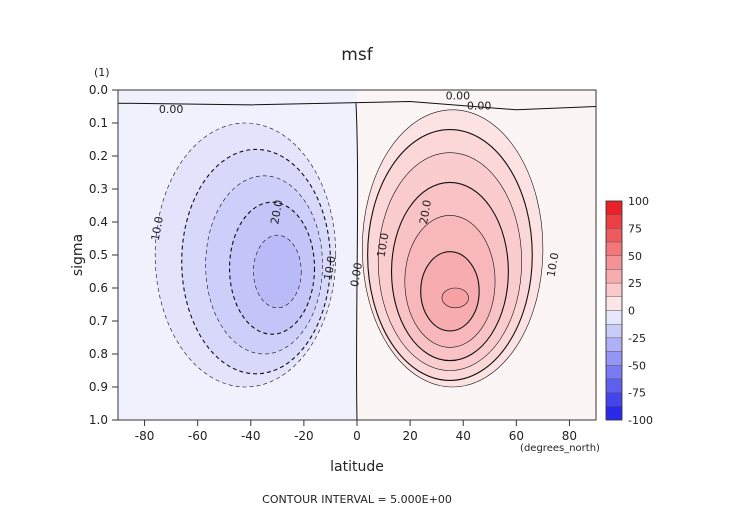  I want to click on x-tick-label-8: 80, so click(569, 436).